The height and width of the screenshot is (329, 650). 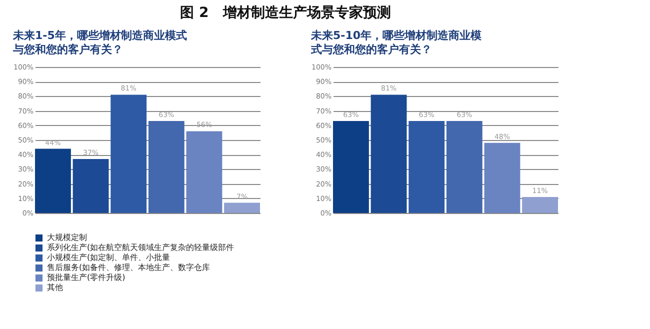 What do you see at coordinates (396, 42) in the screenshot?
I see `chart-subtitle: 未来5-10年，哪些增材制造商业模式与您和您的客户有关？` at bounding box center [396, 42].